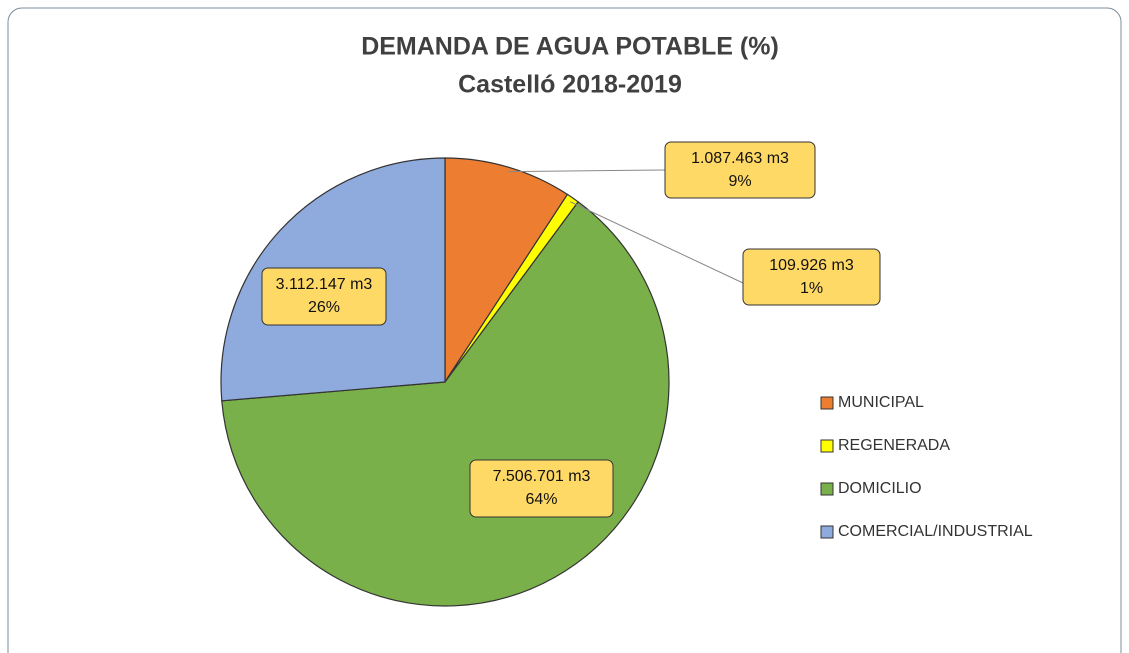 Image resolution: width=1129 pixels, height=653 pixels. What do you see at coordinates (811, 288) in the screenshot?
I see `percent-label: 1%` at bounding box center [811, 288].